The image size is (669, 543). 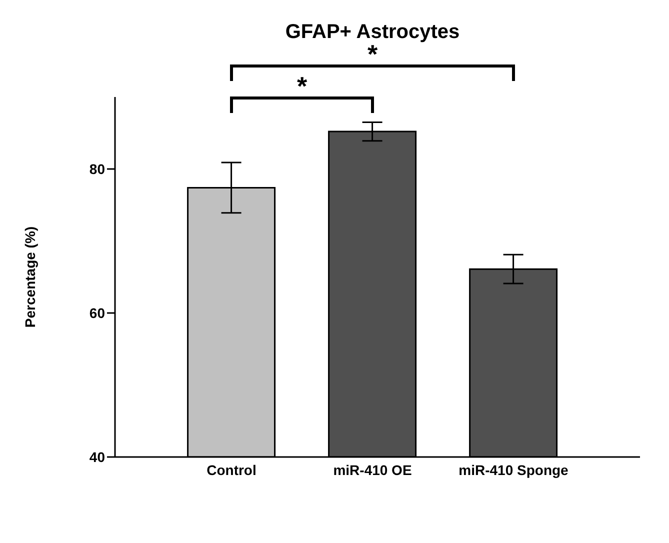 I want to click on x-tick-label: Control, so click(x=231, y=470).